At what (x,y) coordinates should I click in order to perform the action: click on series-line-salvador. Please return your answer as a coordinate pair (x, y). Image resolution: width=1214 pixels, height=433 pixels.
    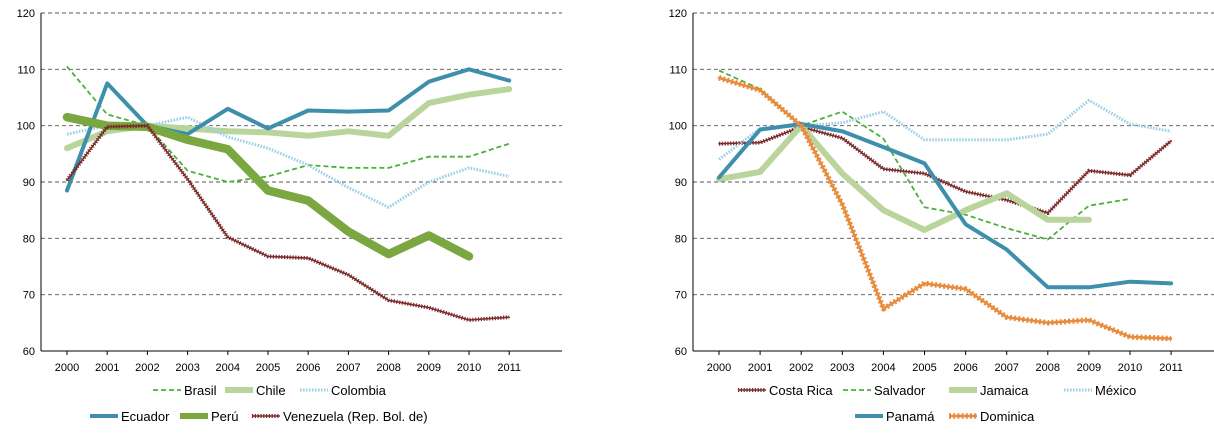
    Looking at the image, I should click on (924, 155).